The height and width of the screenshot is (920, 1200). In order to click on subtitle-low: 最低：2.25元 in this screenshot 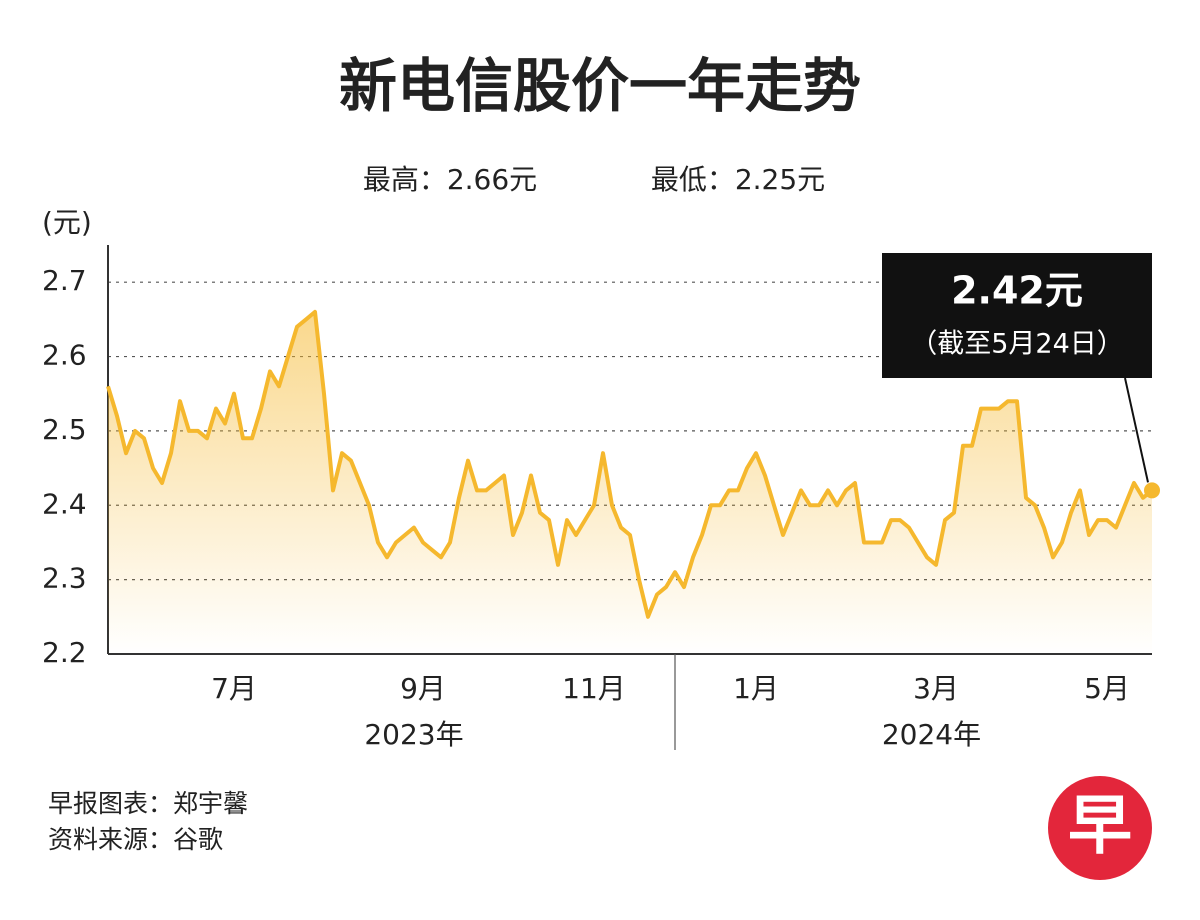, I will do `click(738, 179)`.